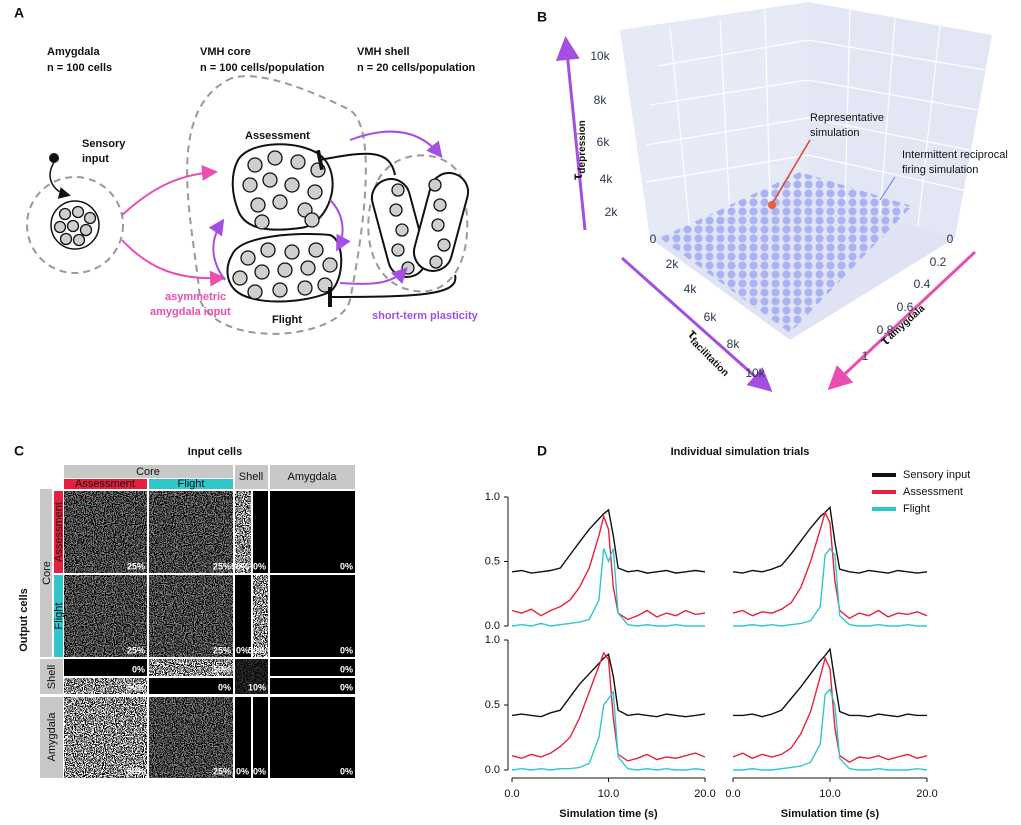 Image resolution: width=1021 pixels, height=825 pixels. Describe the element at coordinates (95, 159) in the screenshot. I see `label: input` at that location.